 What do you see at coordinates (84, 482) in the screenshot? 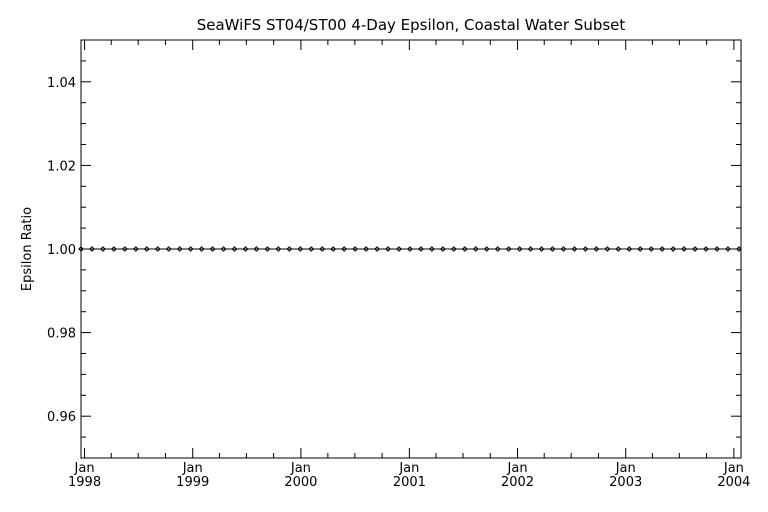
I see `x-tick-year-label: 1998` at bounding box center [84, 482].